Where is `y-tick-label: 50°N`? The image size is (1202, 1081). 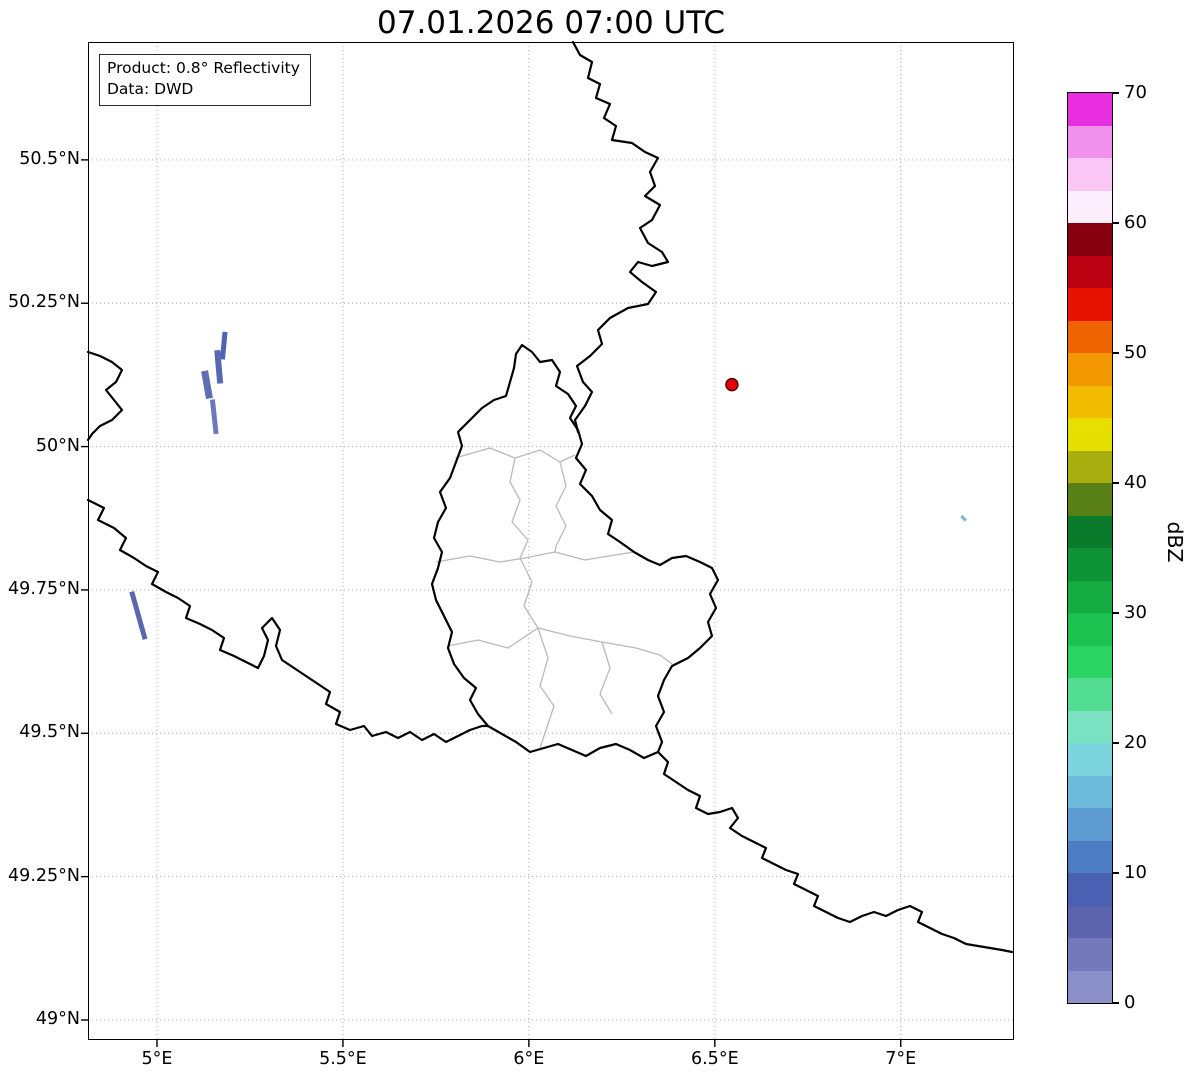
y-tick-label: 50°N is located at coordinates (57, 445).